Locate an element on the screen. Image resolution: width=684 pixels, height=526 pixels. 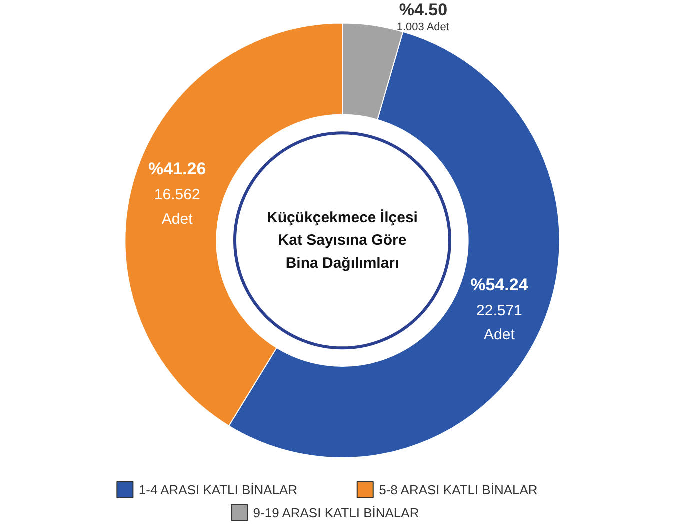
legend-label: 5-8 ARASI KATLI BİNALAR is located at coordinates (458, 490).